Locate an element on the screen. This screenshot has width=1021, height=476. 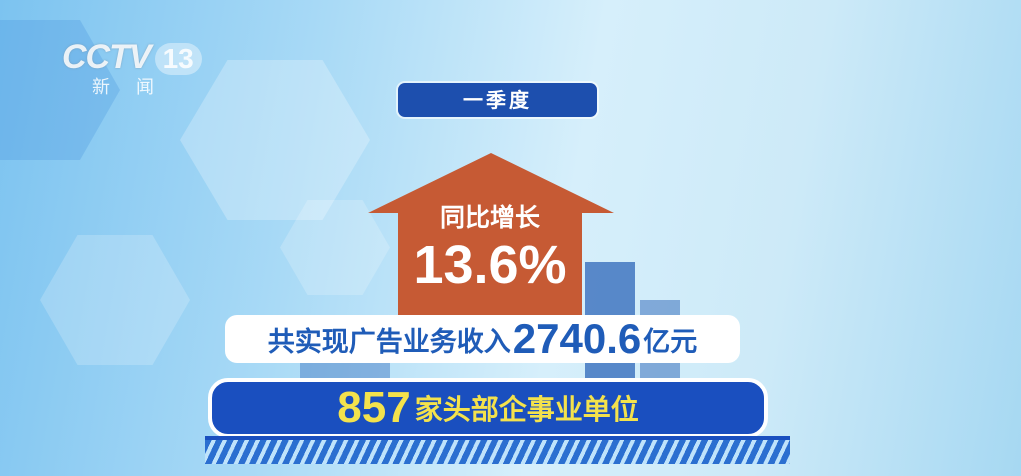
logo-subtitle: 新闻 is located at coordinates (136, 87).